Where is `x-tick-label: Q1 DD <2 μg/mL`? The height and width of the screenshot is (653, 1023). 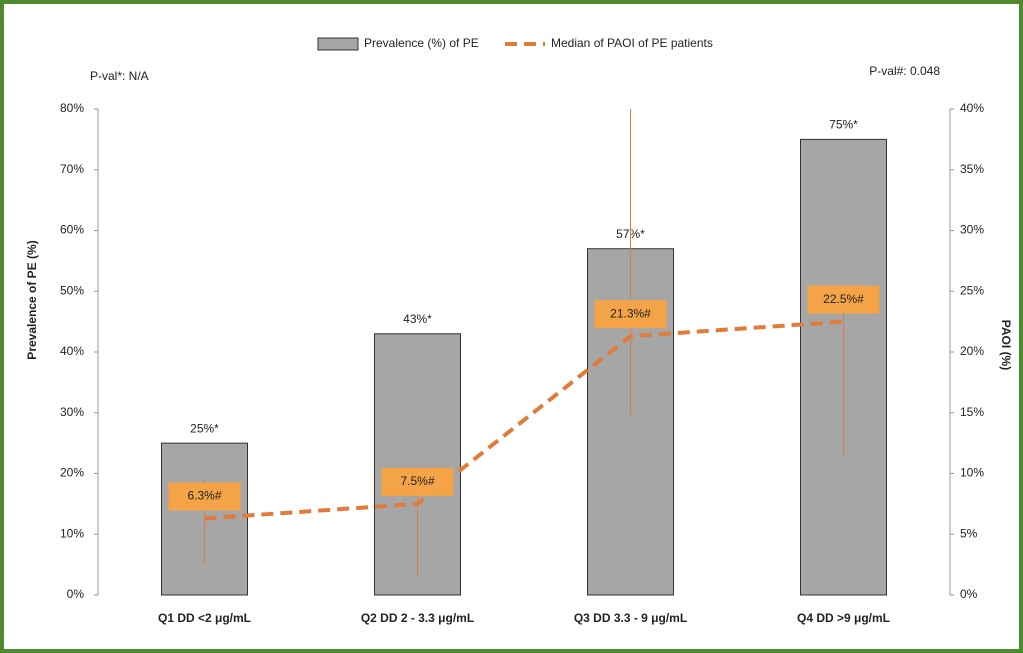
x-tick-label: Q1 DD <2 μg/mL is located at coordinates (204, 618).